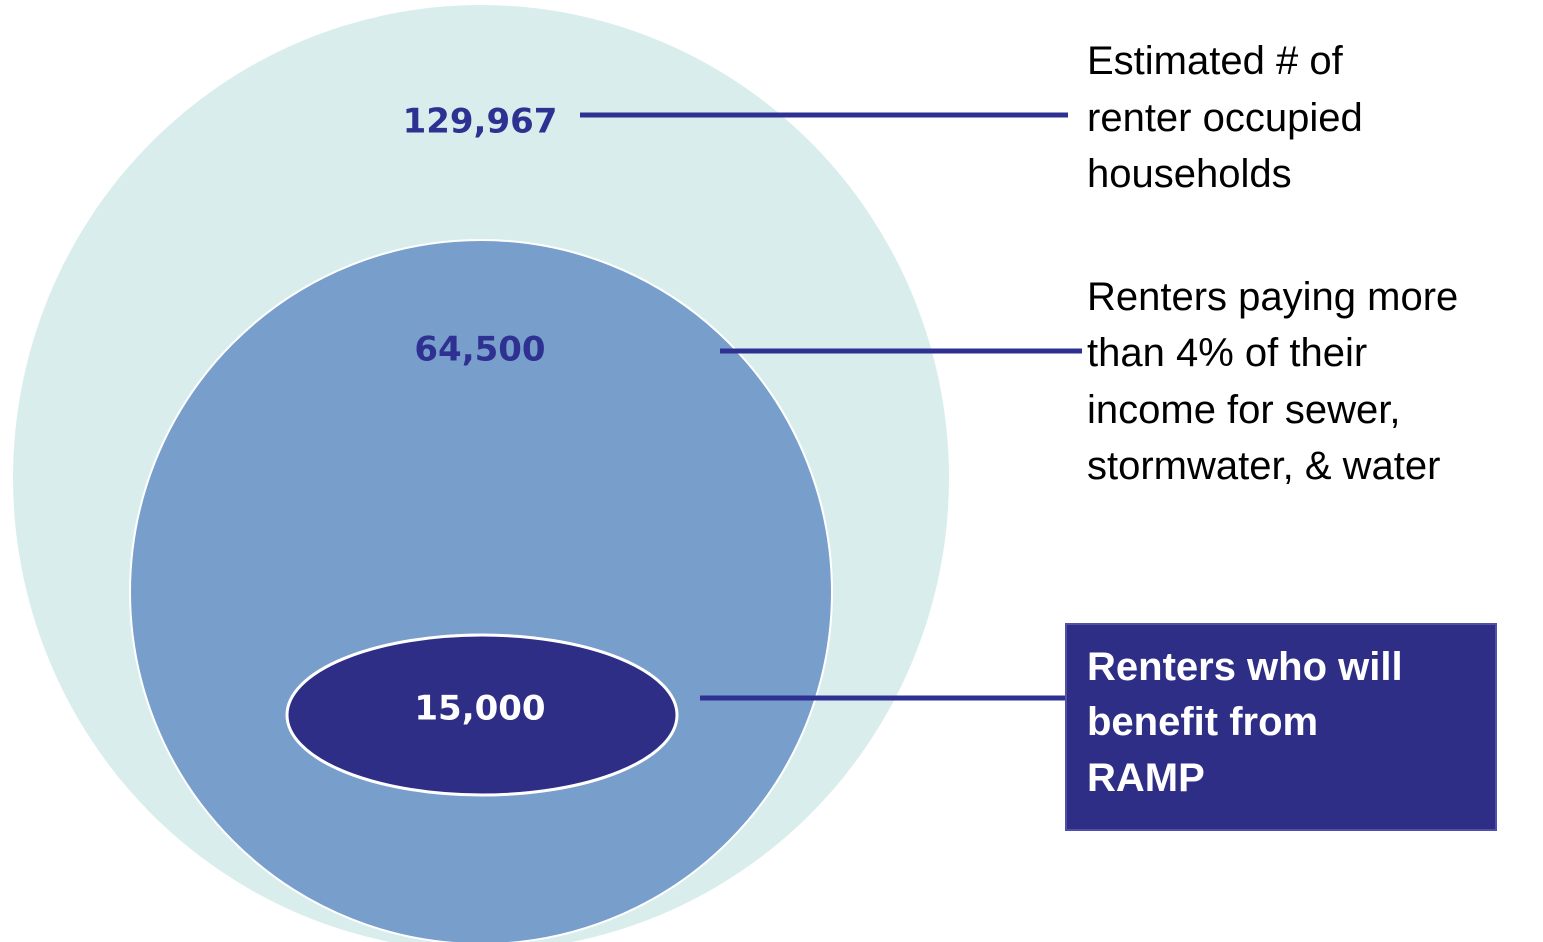  What do you see at coordinates (480, 122) in the screenshot?
I see `outer-value: 129,967` at bounding box center [480, 122].